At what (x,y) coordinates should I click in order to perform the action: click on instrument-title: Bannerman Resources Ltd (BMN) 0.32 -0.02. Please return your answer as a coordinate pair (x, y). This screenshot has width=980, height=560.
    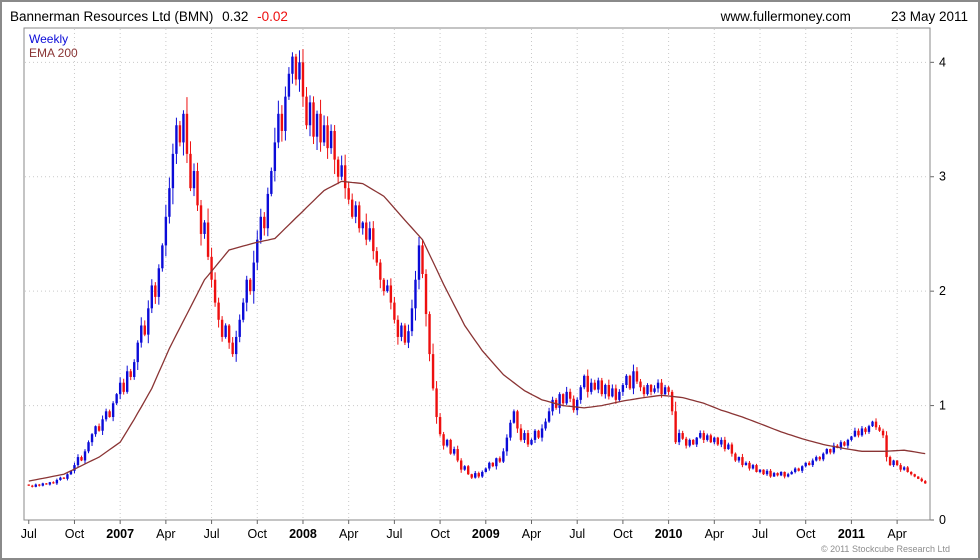
    Looking at the image, I should click on (151, 16).